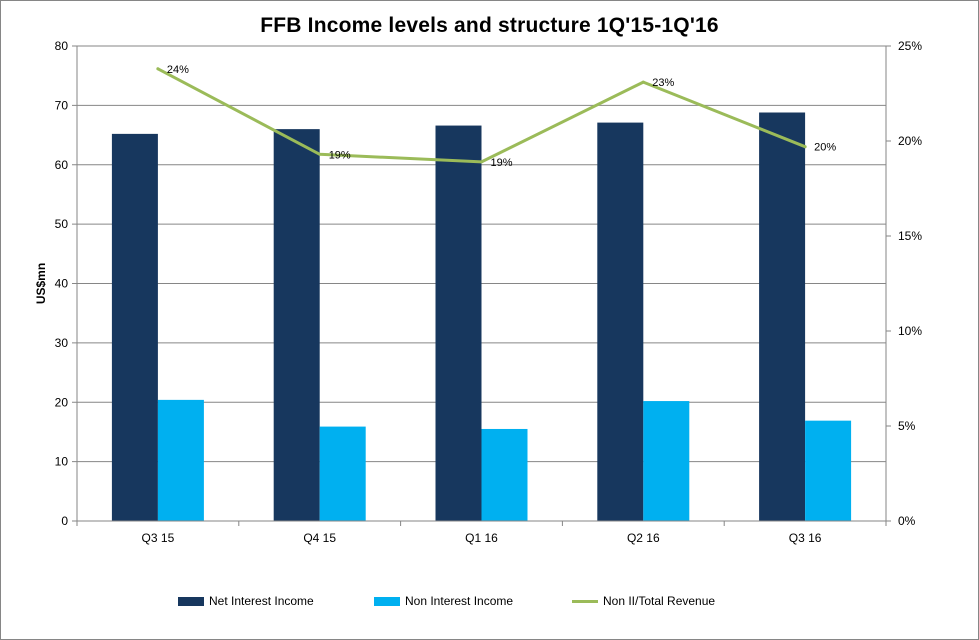 This screenshot has height=640, width=979. I want to click on x-tick-label: Q4 15, so click(319, 538).